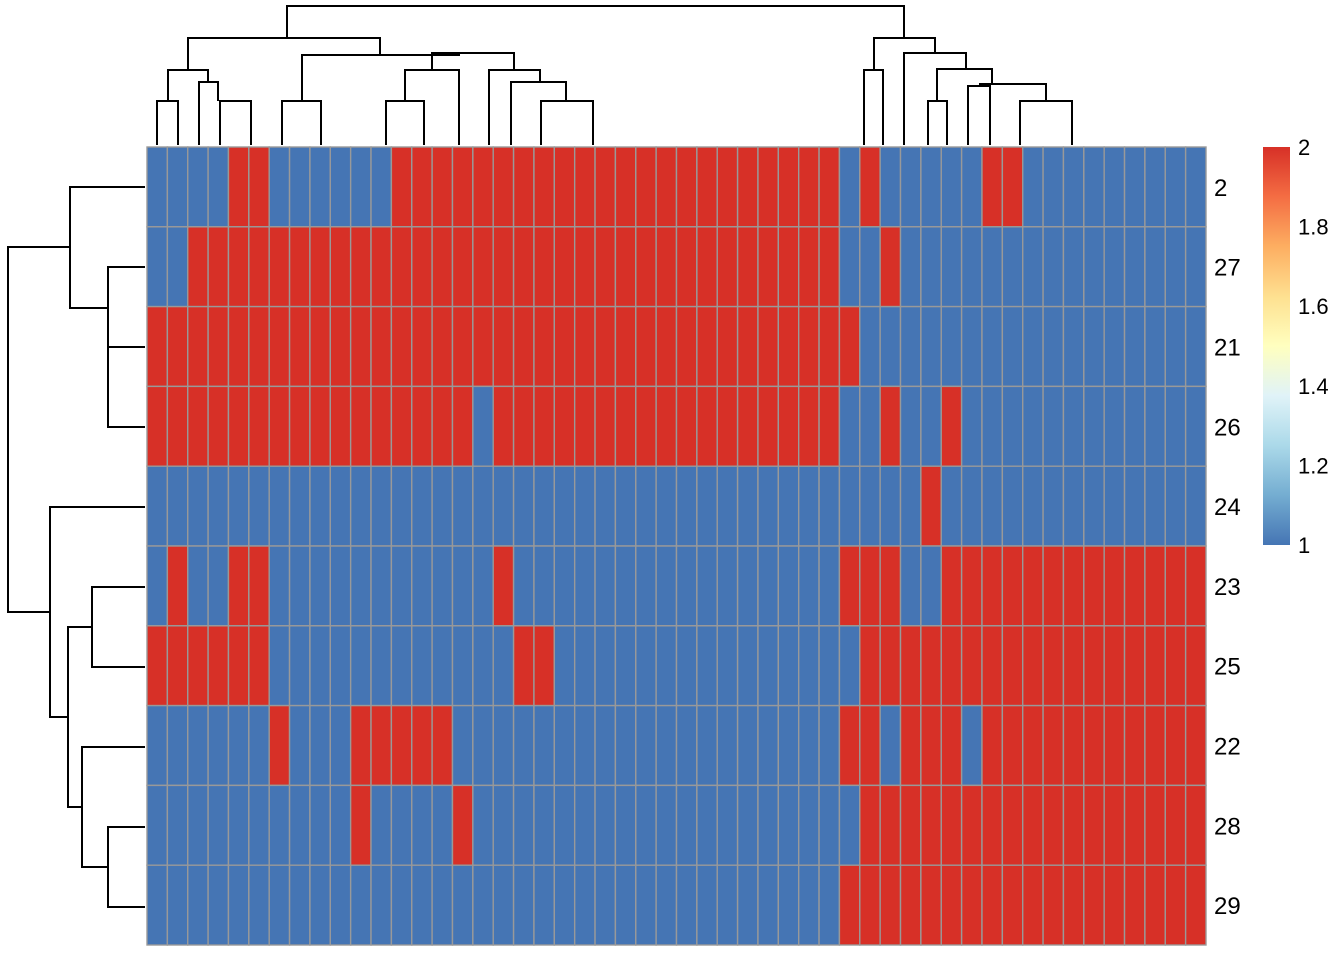  I want to click on row-label: 23, so click(1227, 587).